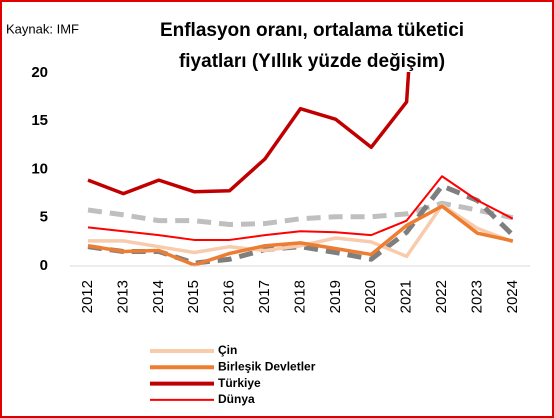 The image size is (554, 418). I want to click on x-tick-label: 2015, so click(193, 296).